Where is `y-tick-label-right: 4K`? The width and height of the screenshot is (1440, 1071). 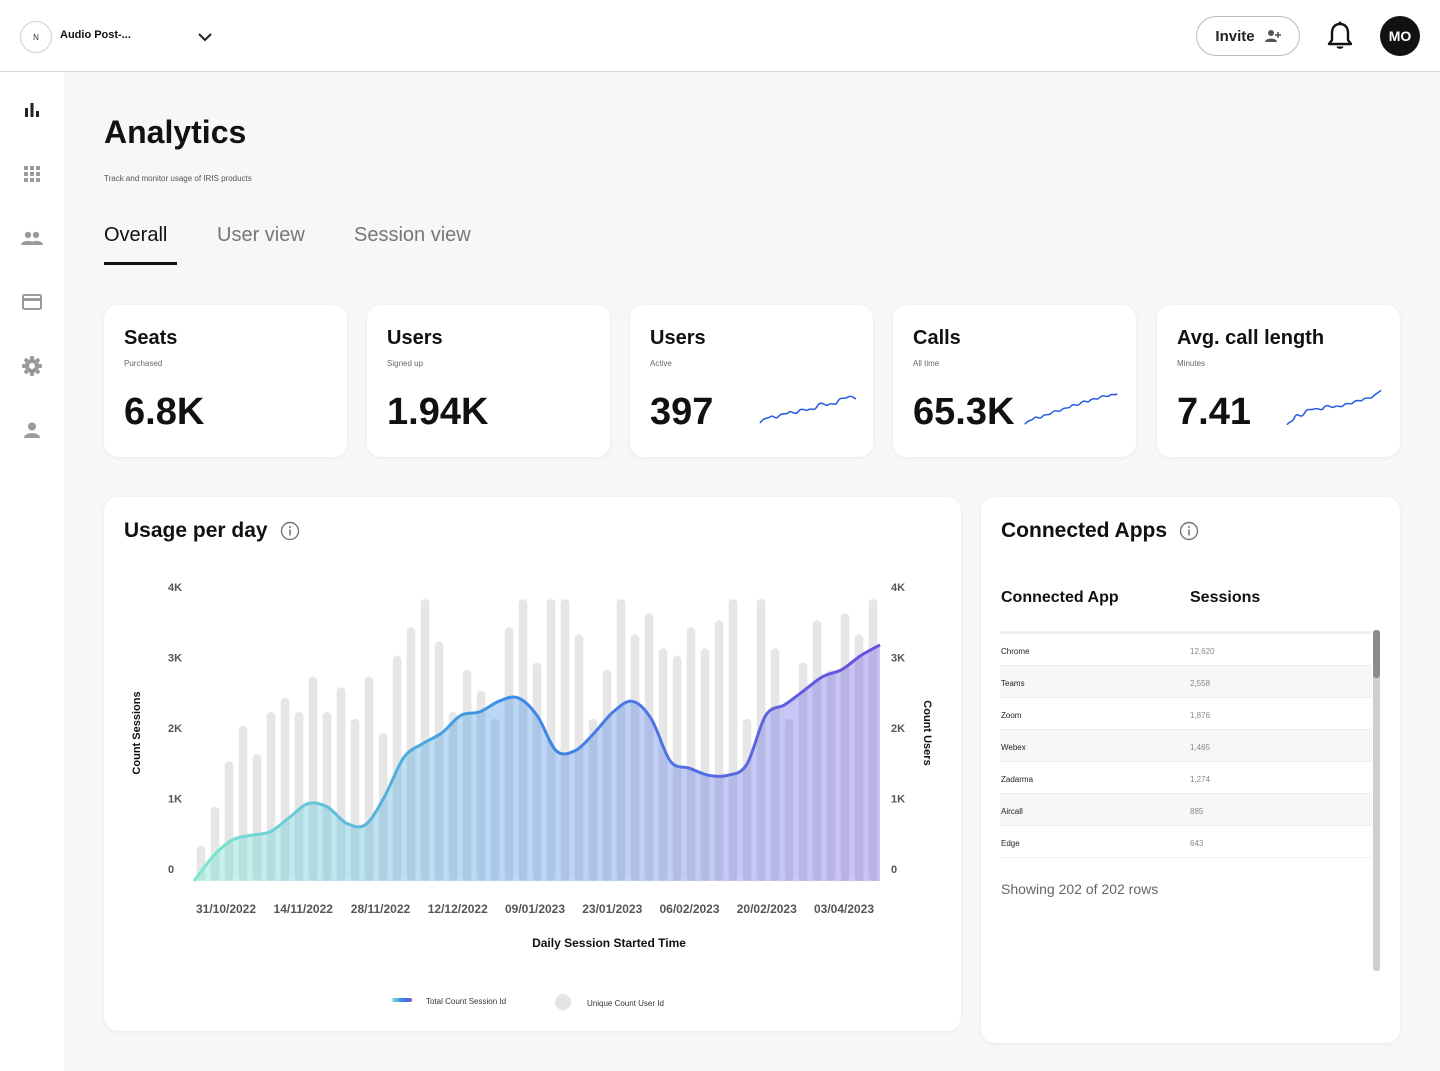
y-tick-label-right: 4K is located at coordinates (898, 588).